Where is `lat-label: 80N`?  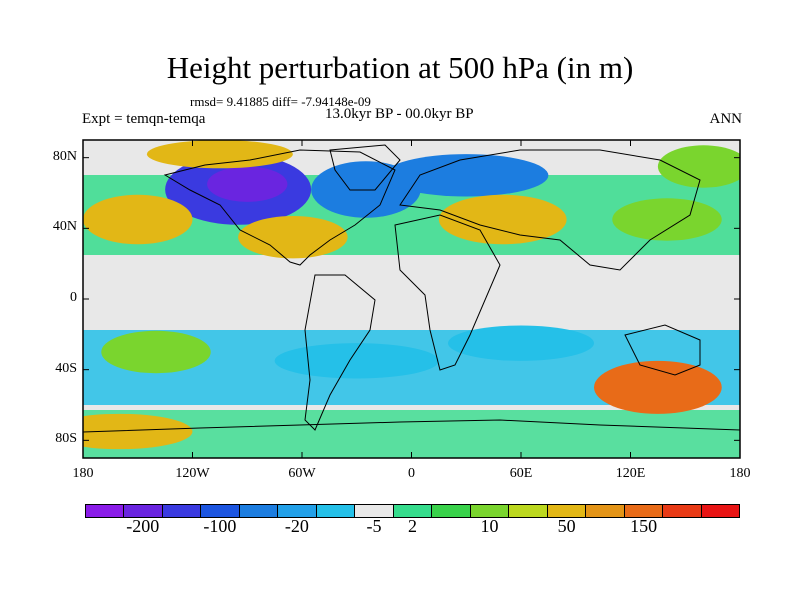 lat-label: 80N is located at coordinates (64, 156).